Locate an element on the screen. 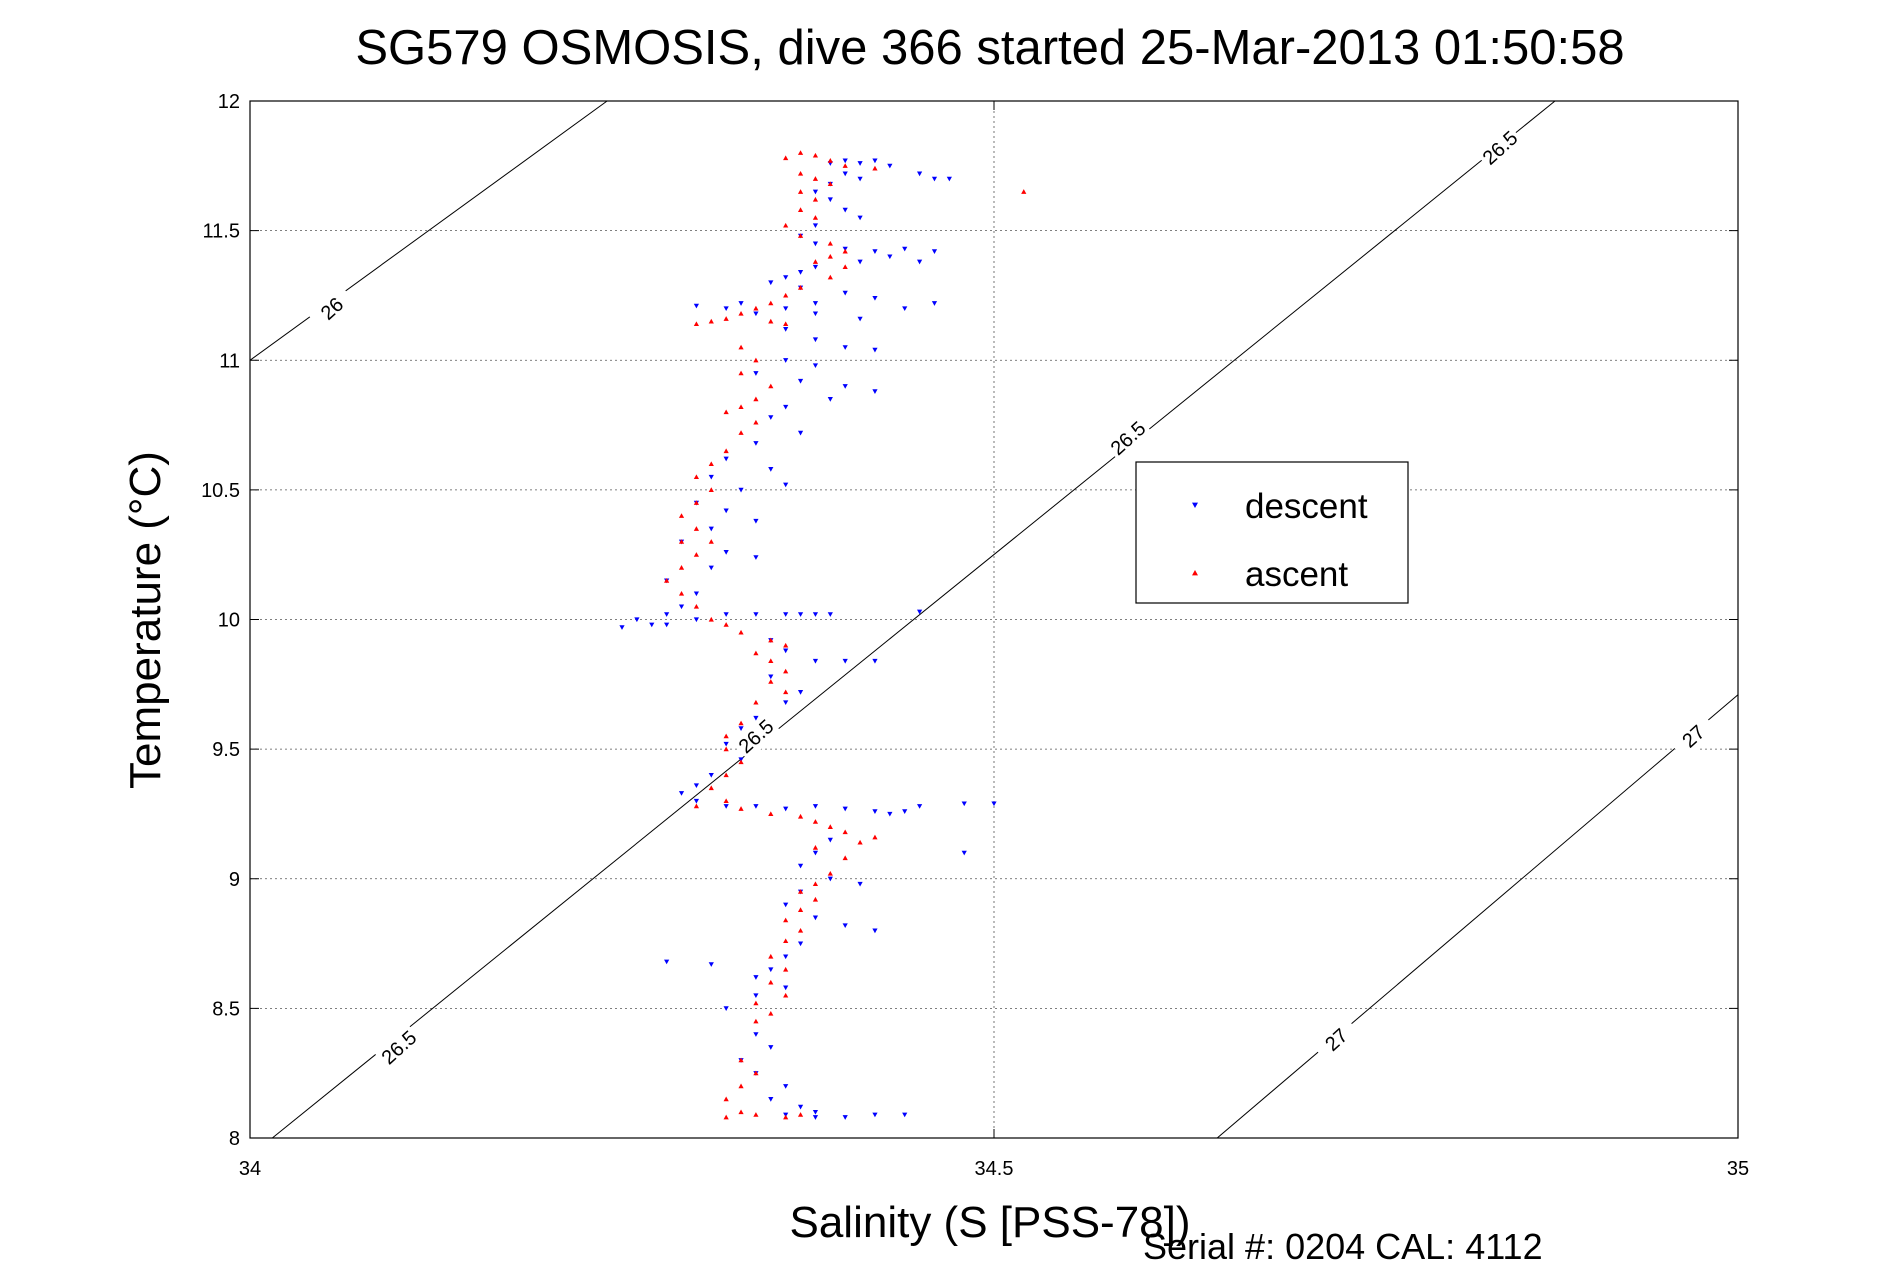 This screenshot has width=1891, height=1262. serial-cal-footer: Serial #: 0204 CAL: 4112 is located at coordinates (1343, 1244).